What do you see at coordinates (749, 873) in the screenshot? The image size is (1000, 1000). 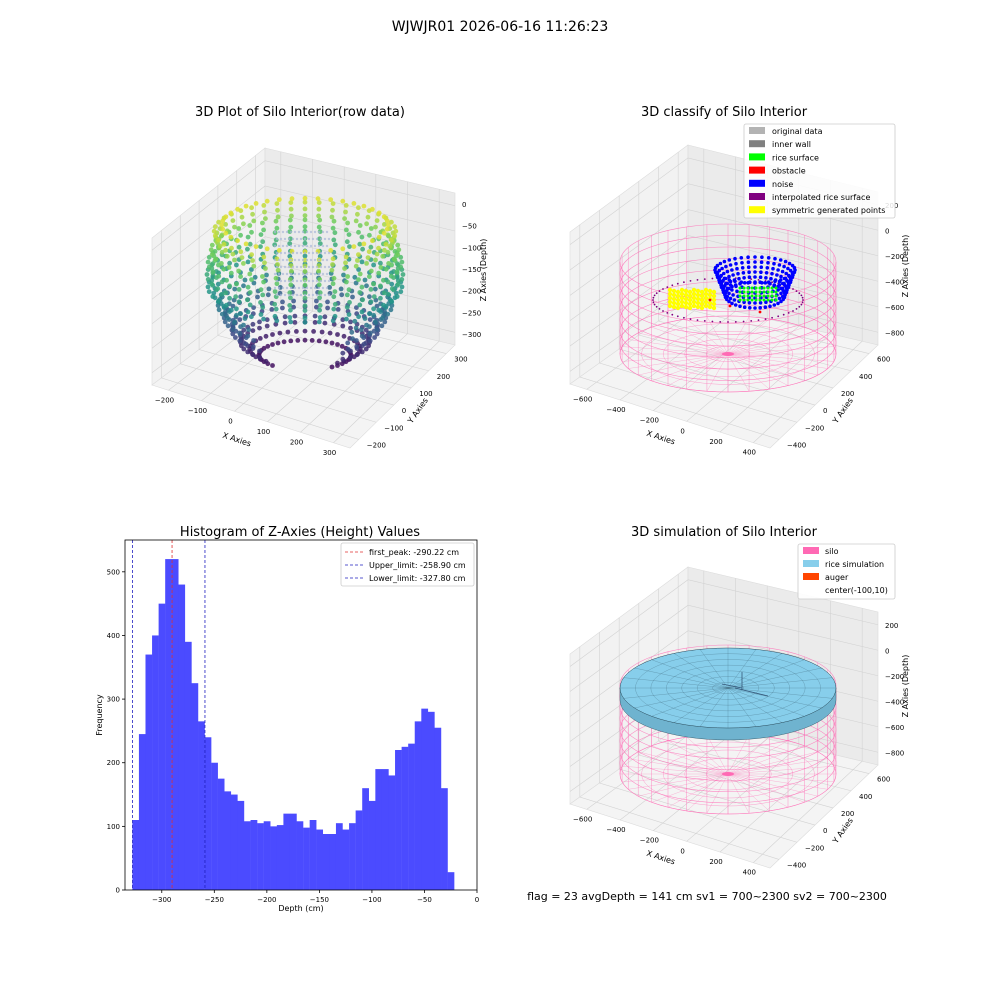 I see `x-tick-label: 400` at bounding box center [749, 873].